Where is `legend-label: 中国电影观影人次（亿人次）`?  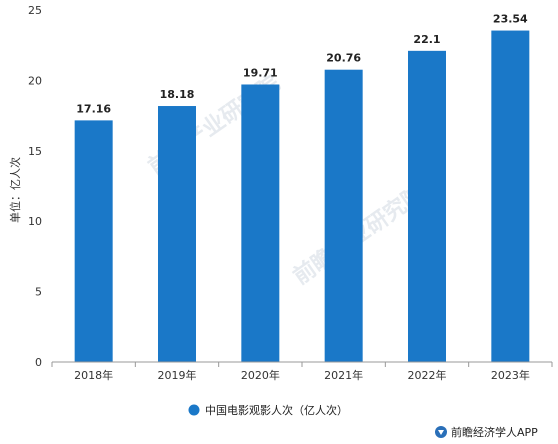 legend-label: 中国电影观影人次（亿人次） is located at coordinates (276, 410).